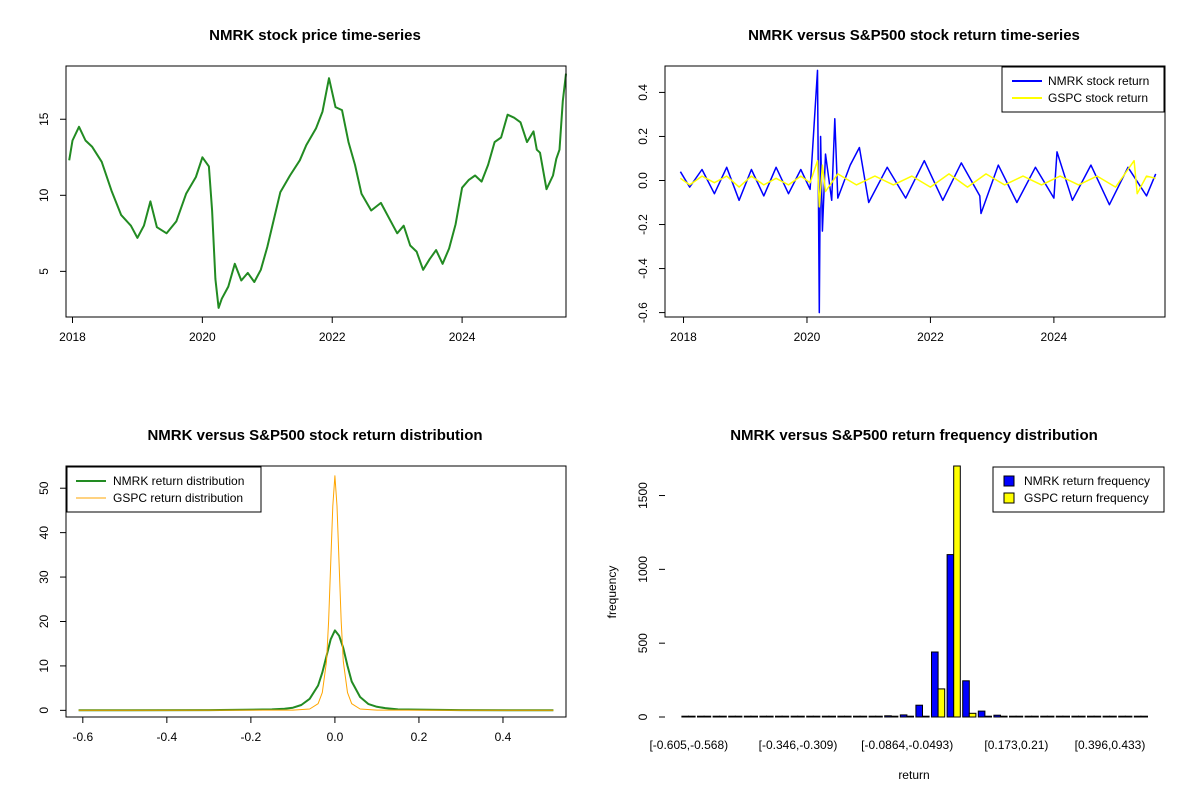 This screenshot has width=1200, height=800. What do you see at coordinates (44, 488) in the screenshot?
I see `y-tick-label: 50` at bounding box center [44, 488].